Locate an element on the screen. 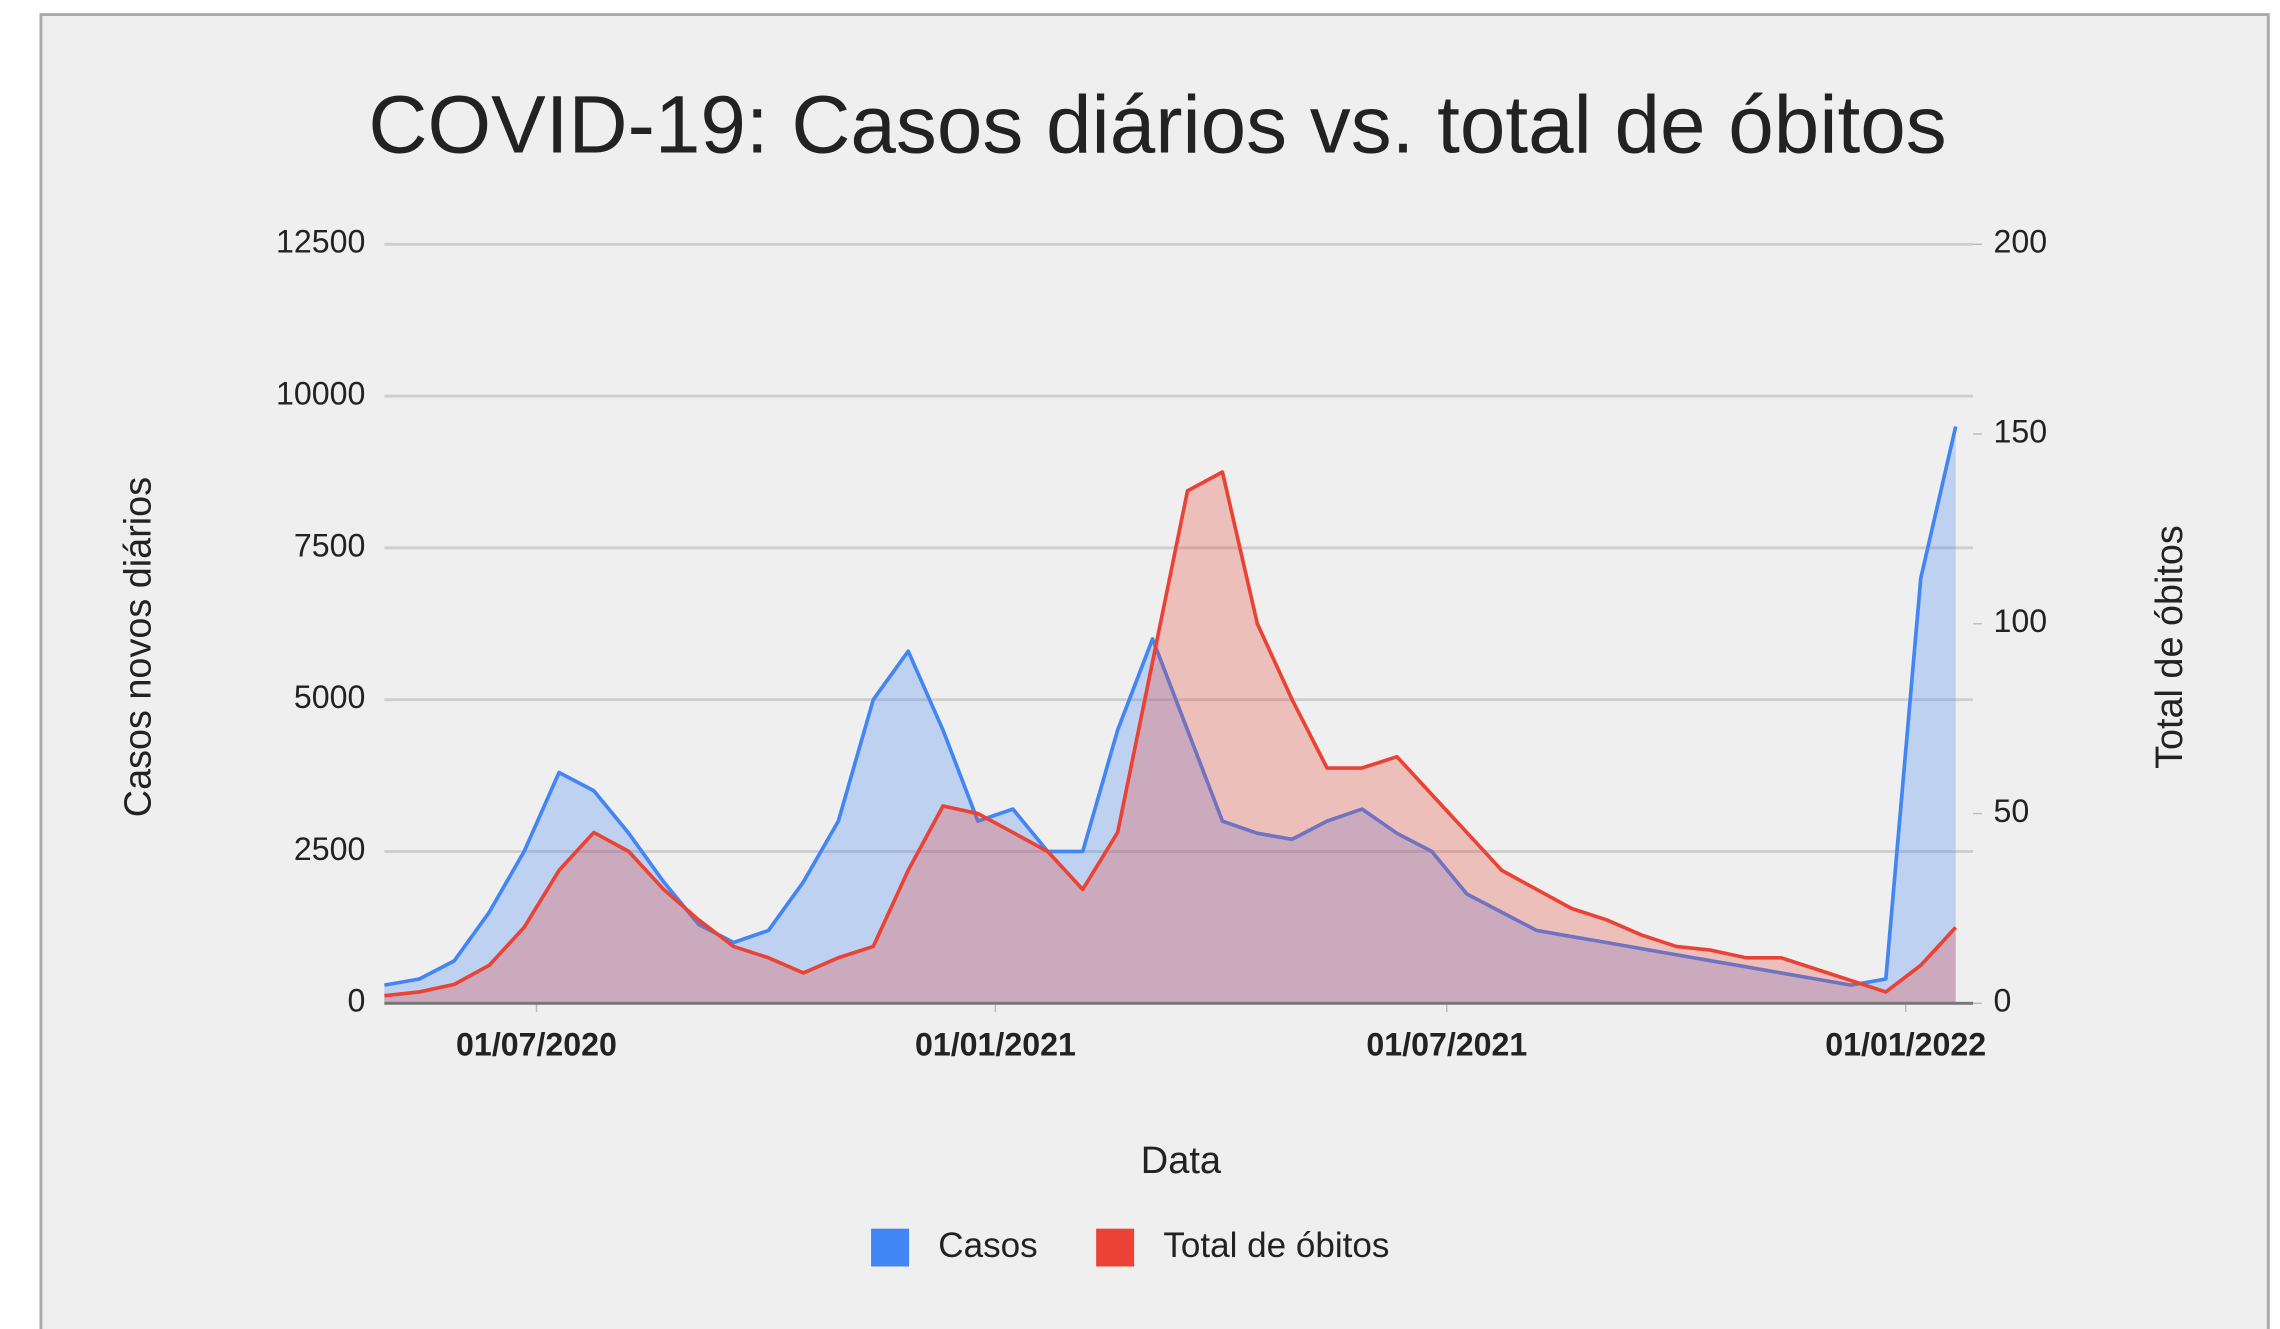 This screenshot has height=1329, width=2280. y-tick-label: 5000 is located at coordinates (330, 697).